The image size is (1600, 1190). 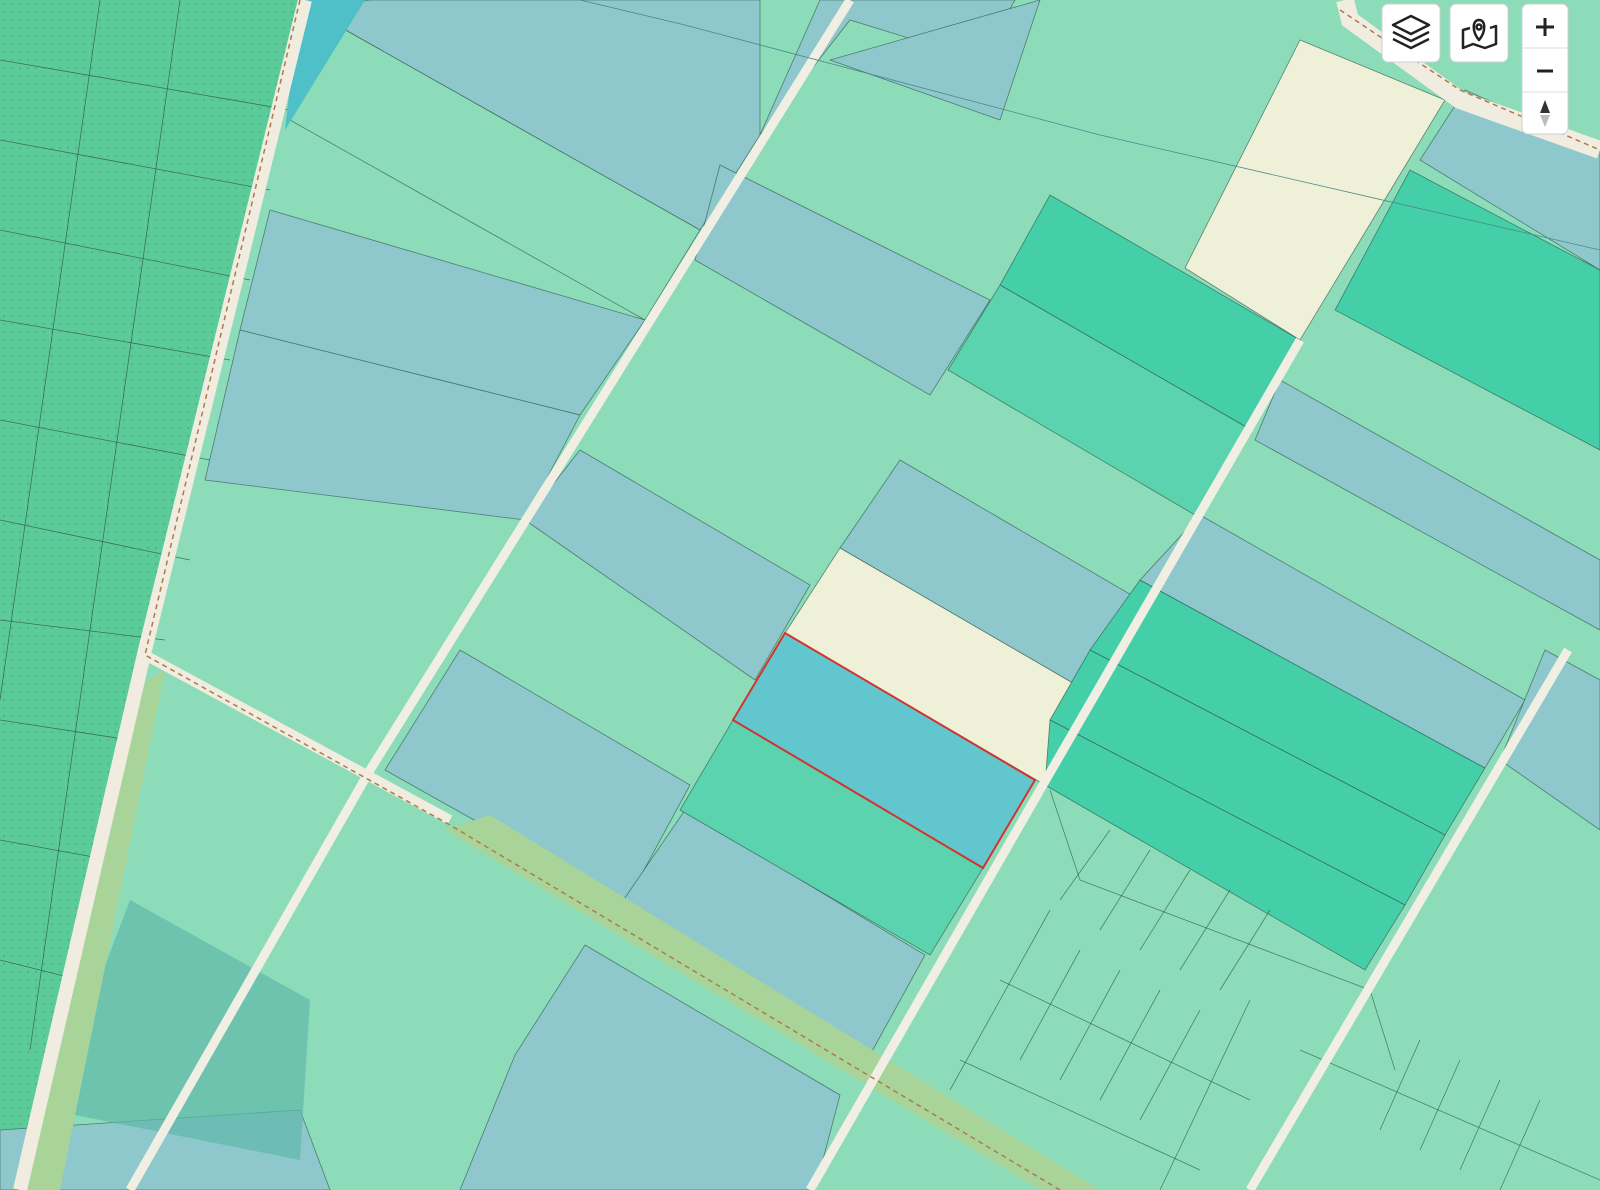 I want to click on compass-south, so click(x=1545, y=121).